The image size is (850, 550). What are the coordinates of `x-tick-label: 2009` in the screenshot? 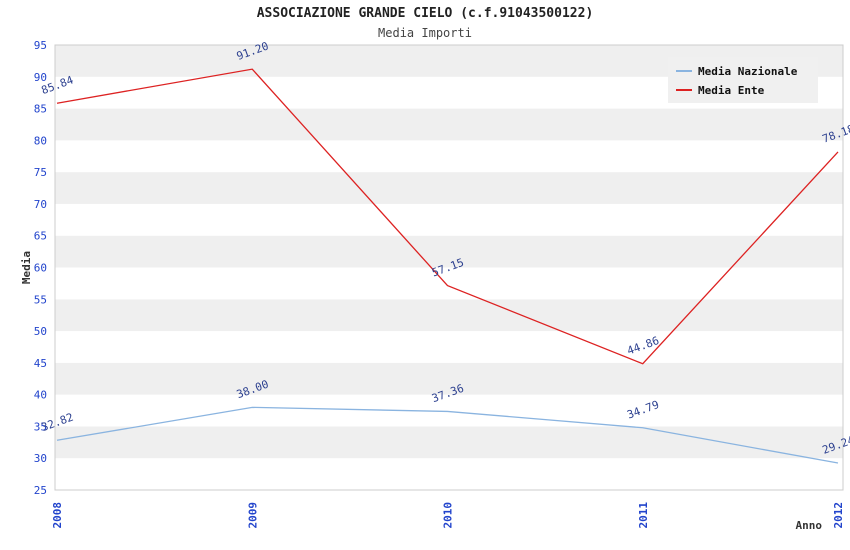 It's located at (252, 515).